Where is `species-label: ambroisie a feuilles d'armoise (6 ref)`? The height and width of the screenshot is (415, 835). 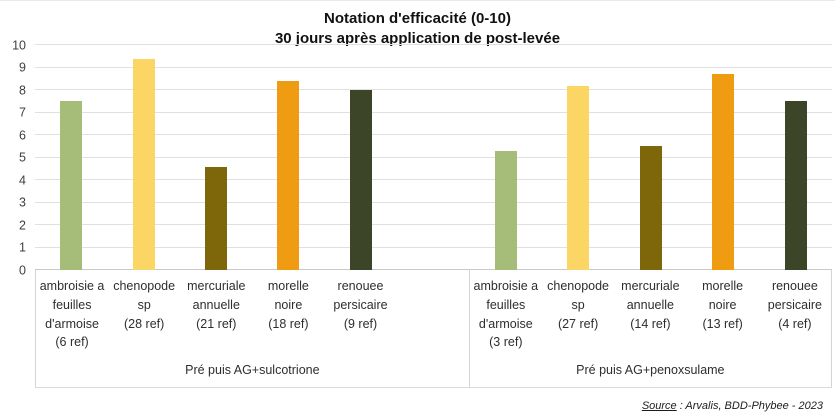
species-label: ambroisie a feuilles d'armoise (6 ref) is located at coordinates (72, 318).